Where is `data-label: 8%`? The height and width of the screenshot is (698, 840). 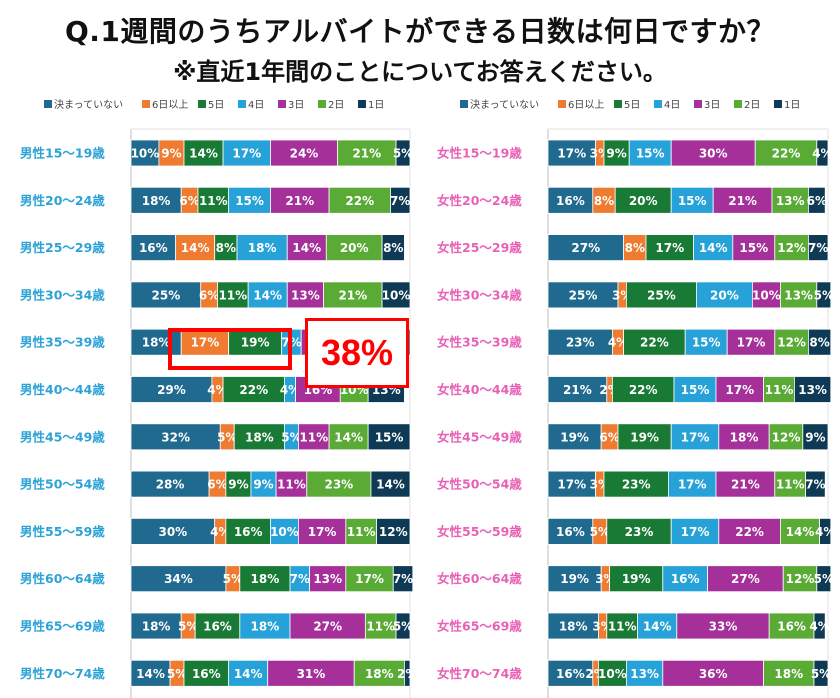
data-label: 8% is located at coordinates (393, 248).